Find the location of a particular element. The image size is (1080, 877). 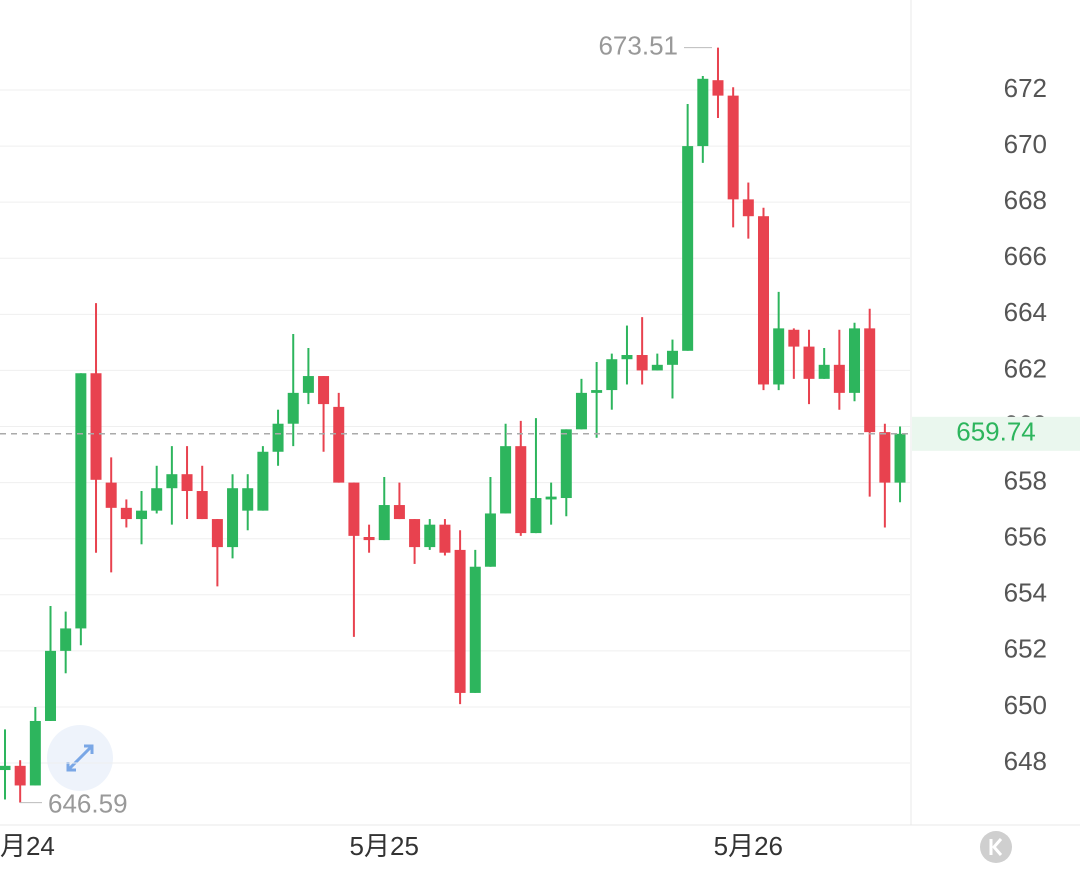

y-tick-label: 654 is located at coordinates (1025, 593).